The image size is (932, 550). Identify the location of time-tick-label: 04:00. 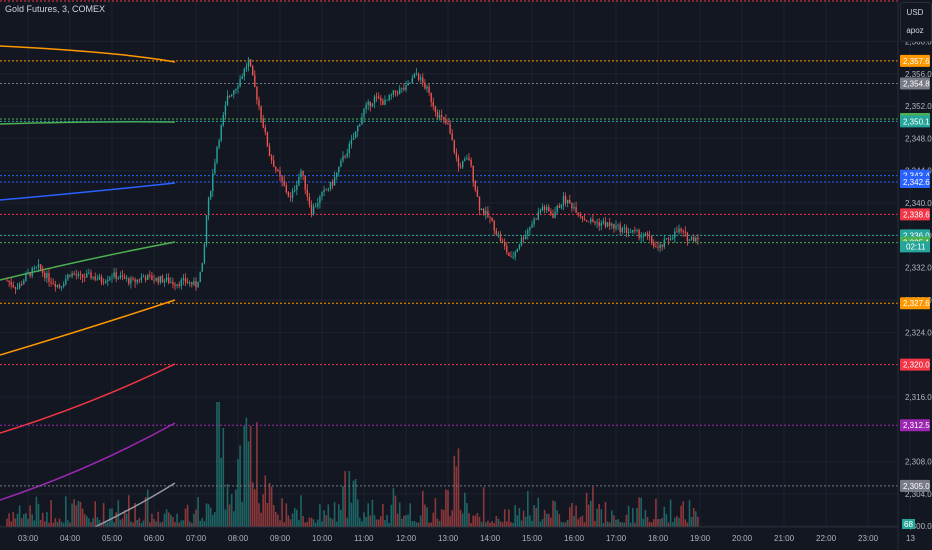
(70, 538).